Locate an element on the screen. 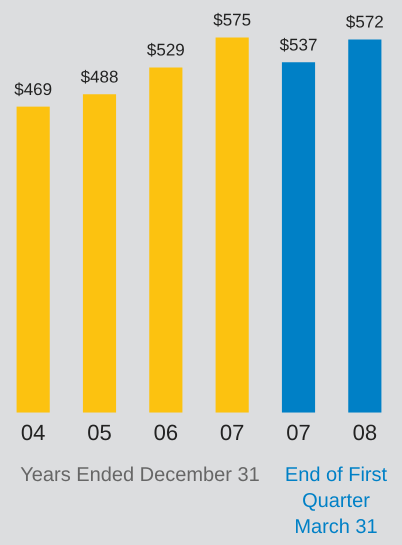 The height and width of the screenshot is (545, 402). data-label: $529 is located at coordinates (165, 50).